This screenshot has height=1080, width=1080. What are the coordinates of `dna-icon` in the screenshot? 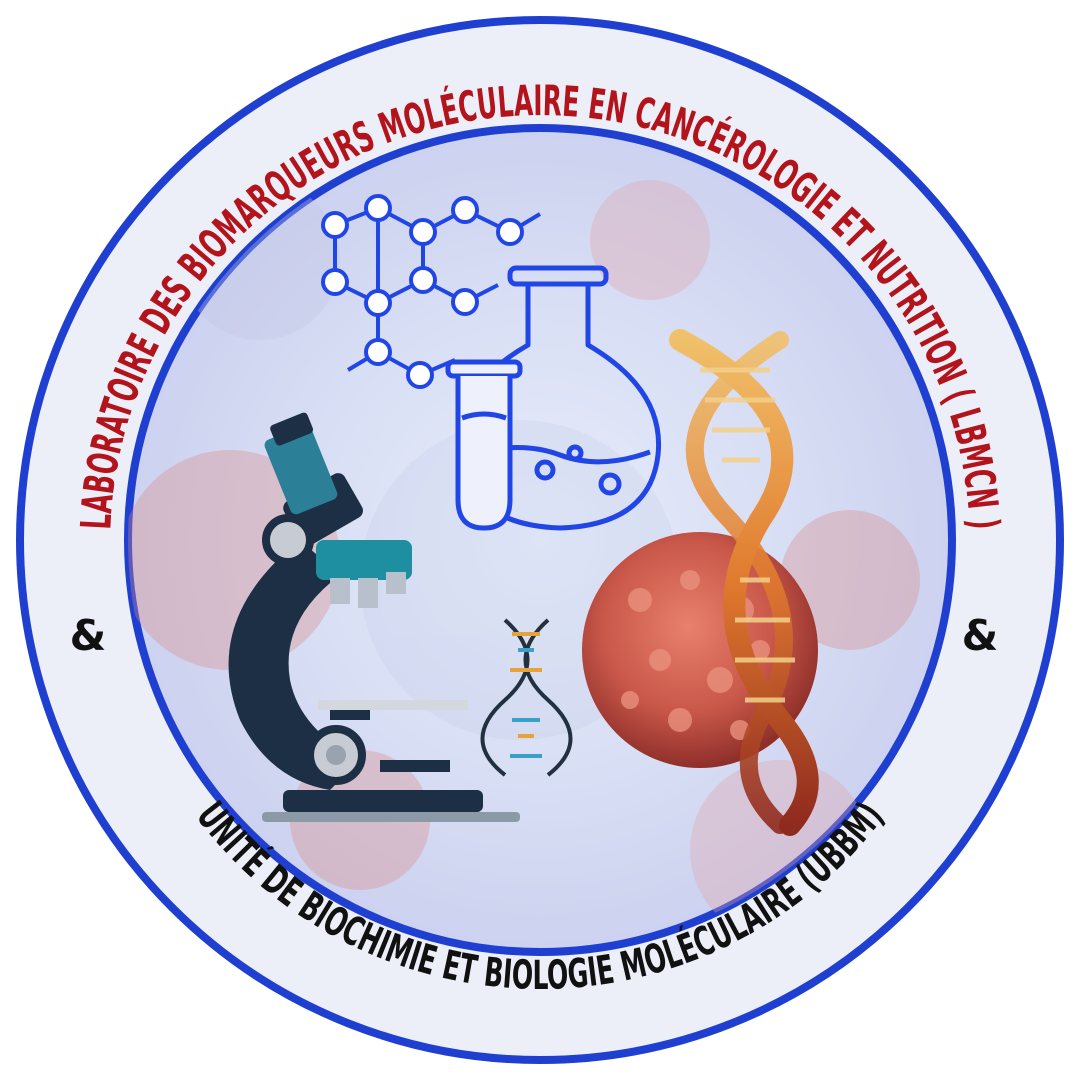 It's located at (526, 697).